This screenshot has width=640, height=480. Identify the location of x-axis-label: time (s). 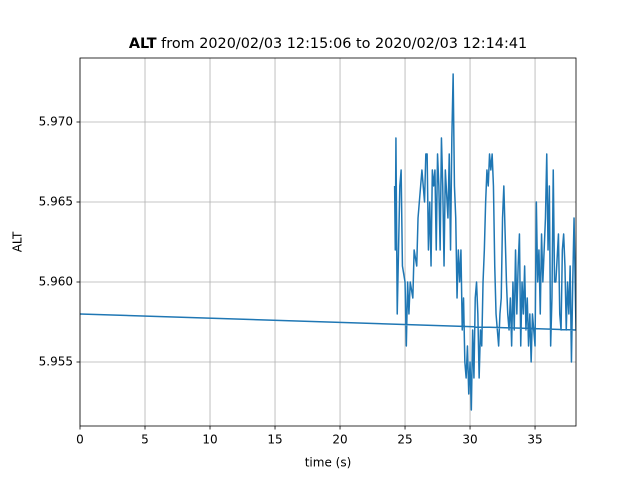
(328, 463).